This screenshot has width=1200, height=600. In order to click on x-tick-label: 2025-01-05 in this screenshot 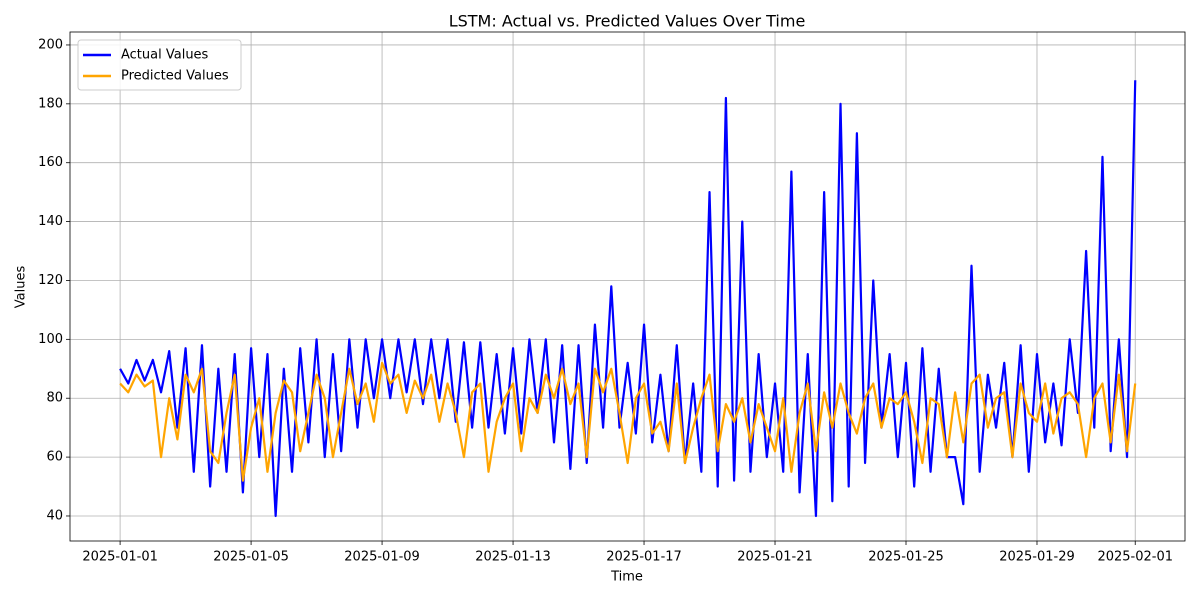, I will do `click(251, 557)`.